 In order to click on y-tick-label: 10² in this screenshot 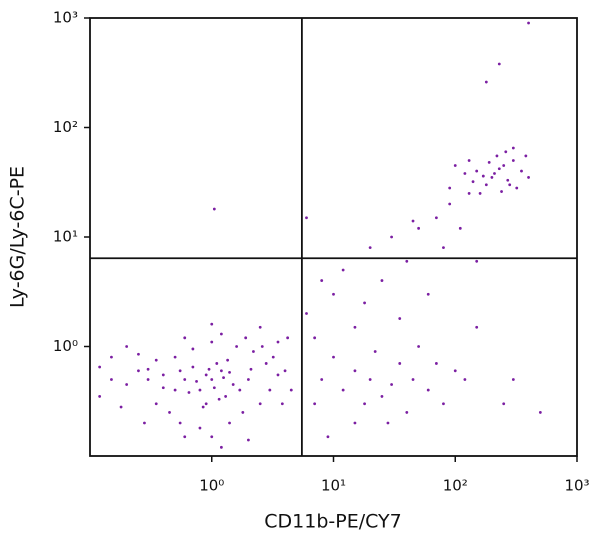, I will do `click(65, 127)`.